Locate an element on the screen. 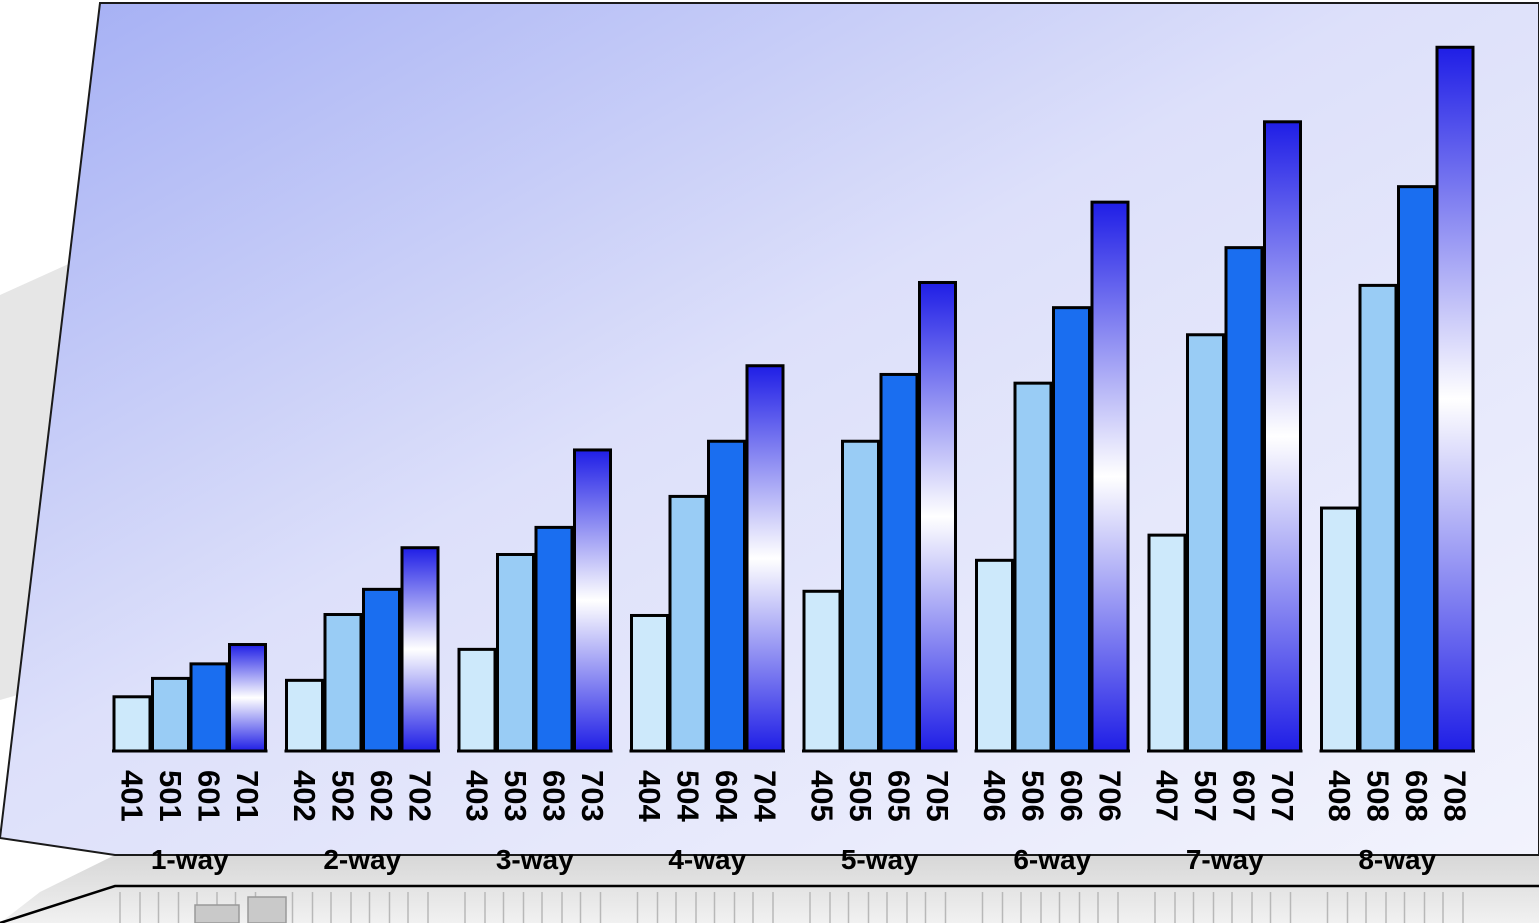 This screenshot has width=1539, height=923. tick-label-707: 707 is located at coordinates (1282, 796).